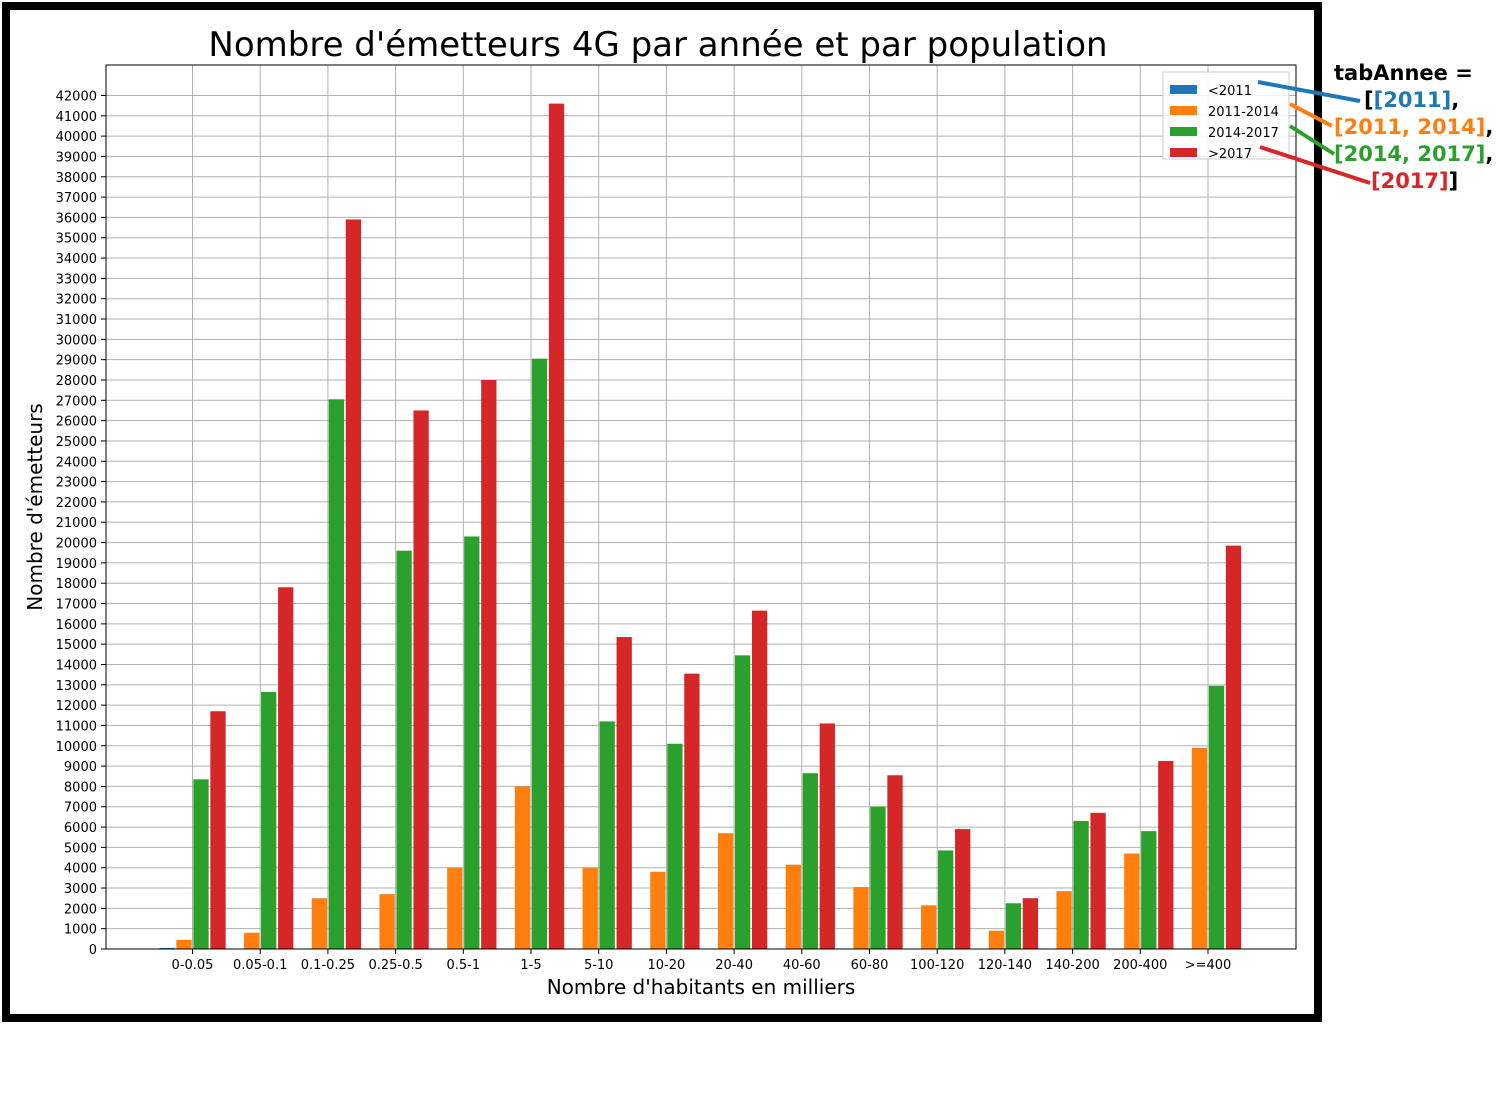 This screenshot has width=1500, height=1100. Describe the element at coordinates (76, 544) in the screenshot. I see `y-tick-label: 20000` at that location.